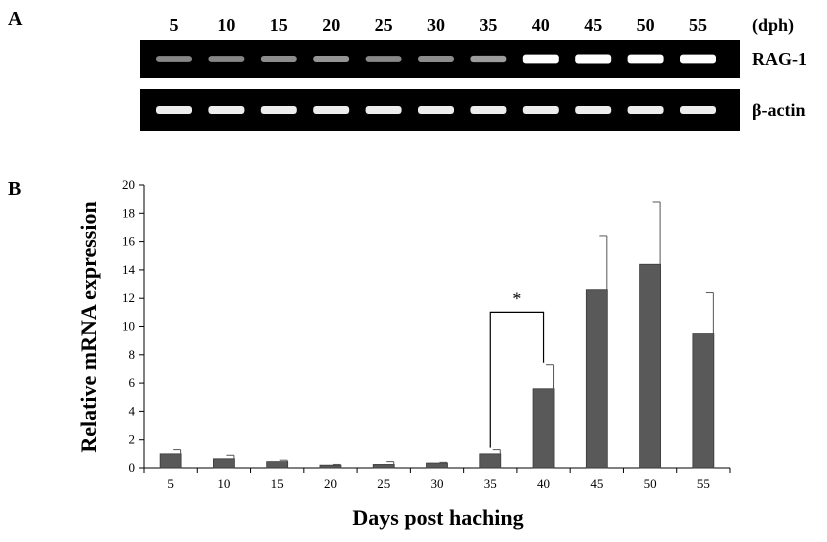 This screenshot has width=827, height=542. What do you see at coordinates (779, 59) in the screenshot?
I see `gel-row-label: RAG-1` at bounding box center [779, 59].